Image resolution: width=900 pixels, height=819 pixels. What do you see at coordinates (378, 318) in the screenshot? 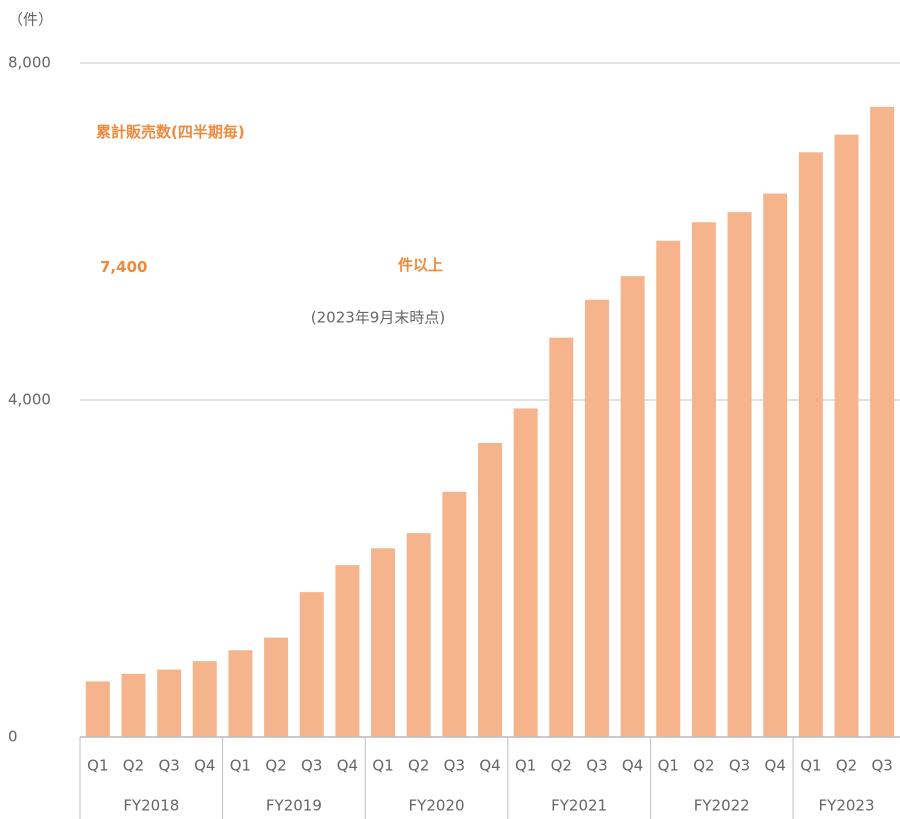
I see `note: (2023年9月末時点)` at bounding box center [378, 318].